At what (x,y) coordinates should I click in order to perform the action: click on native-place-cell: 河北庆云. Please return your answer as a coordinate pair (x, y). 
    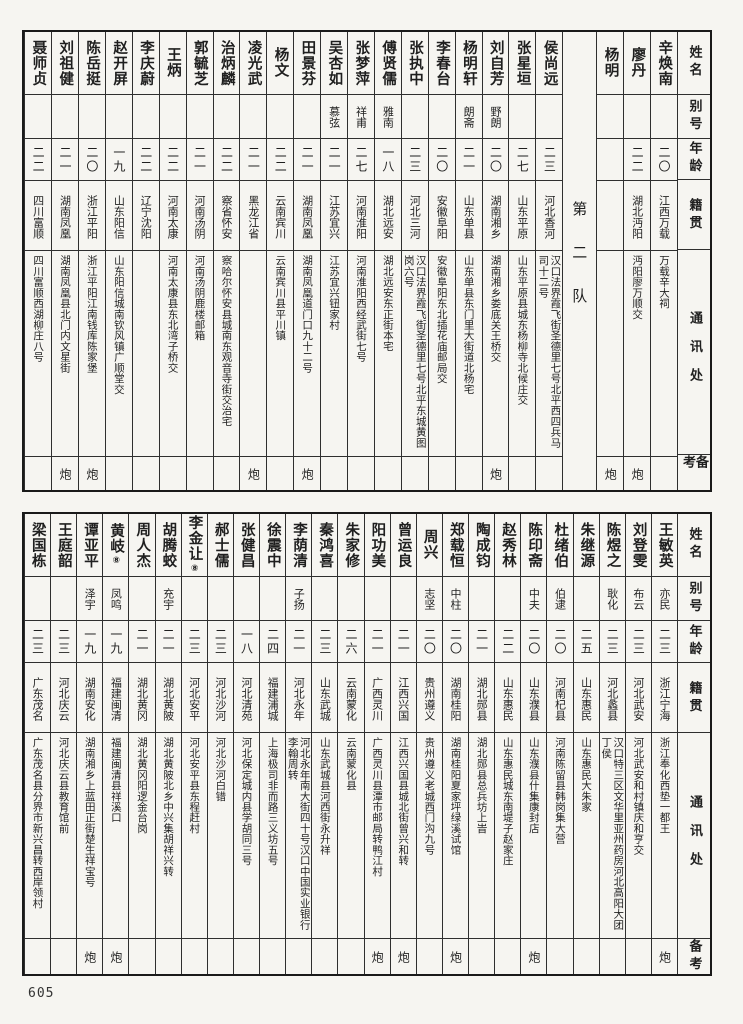
    Looking at the image, I should click on (64, 697).